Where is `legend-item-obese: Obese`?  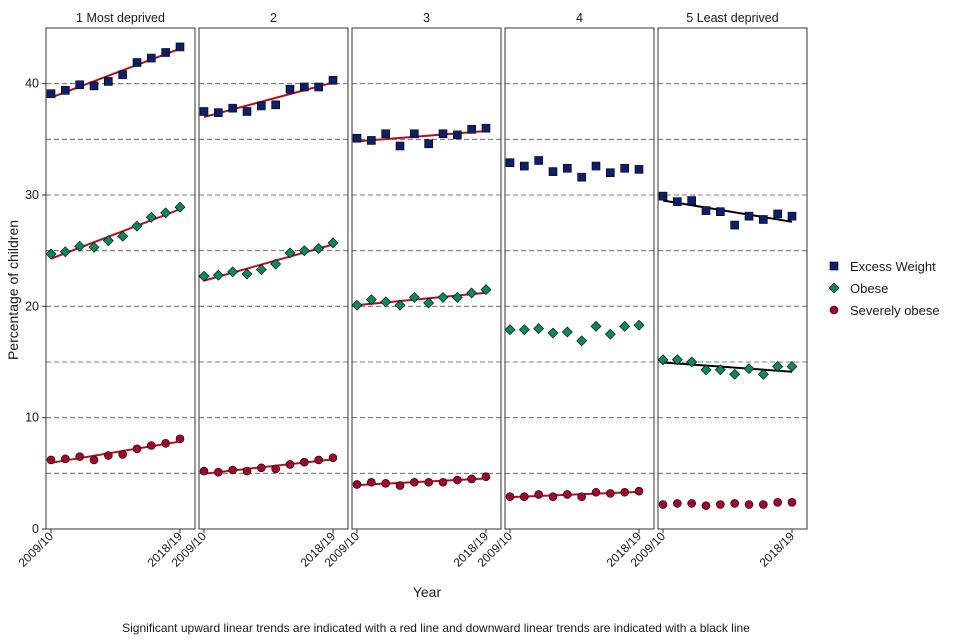
legend-item-obese: Obese is located at coordinates (858, 288).